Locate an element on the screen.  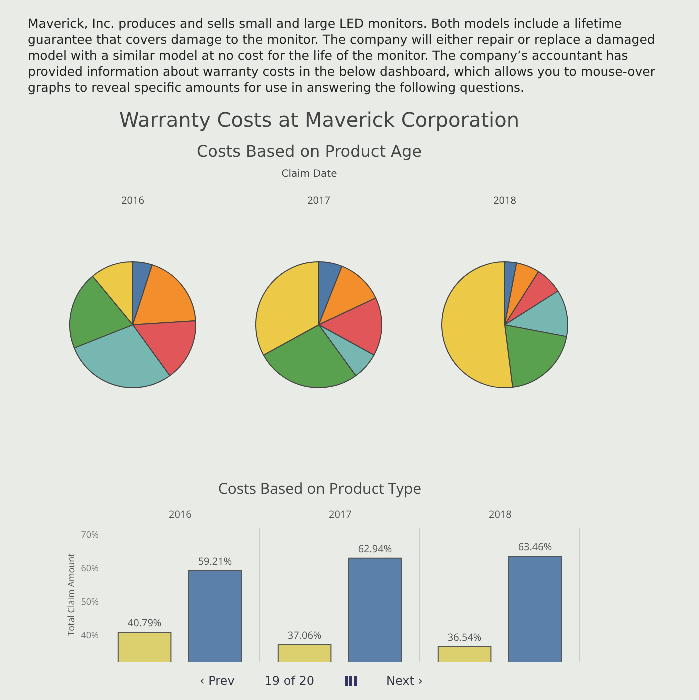
data-label: 63.46% is located at coordinates (535, 547).